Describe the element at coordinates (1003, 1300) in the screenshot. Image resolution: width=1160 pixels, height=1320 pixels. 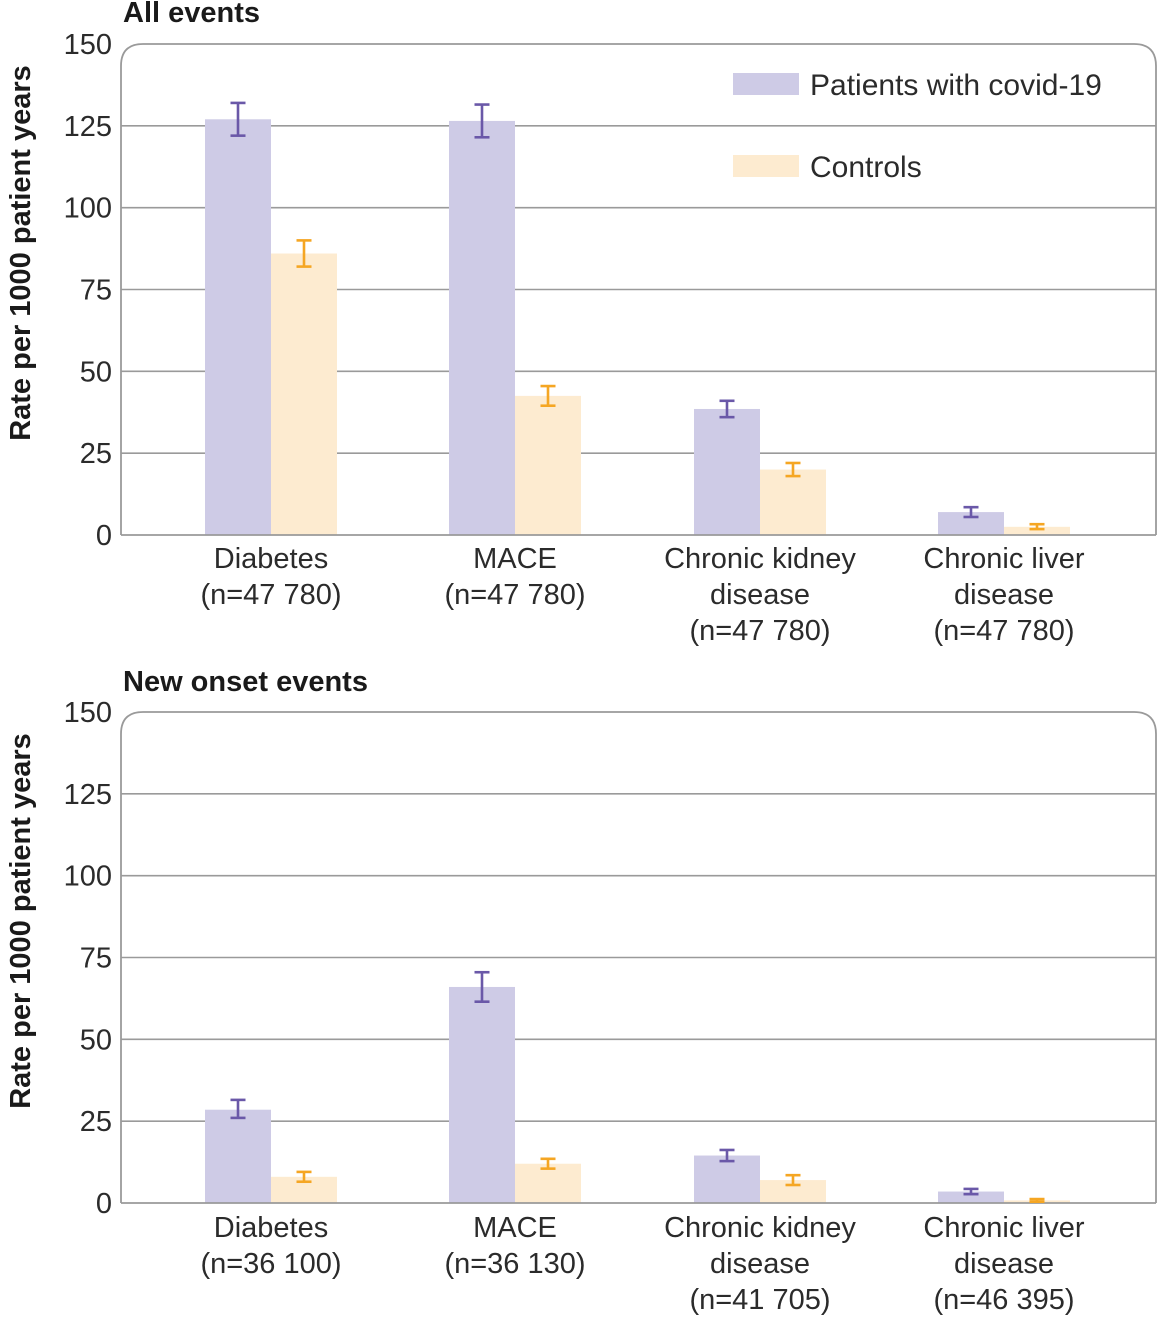
I see `x-category-label-line: (n=46 395)` at that location.